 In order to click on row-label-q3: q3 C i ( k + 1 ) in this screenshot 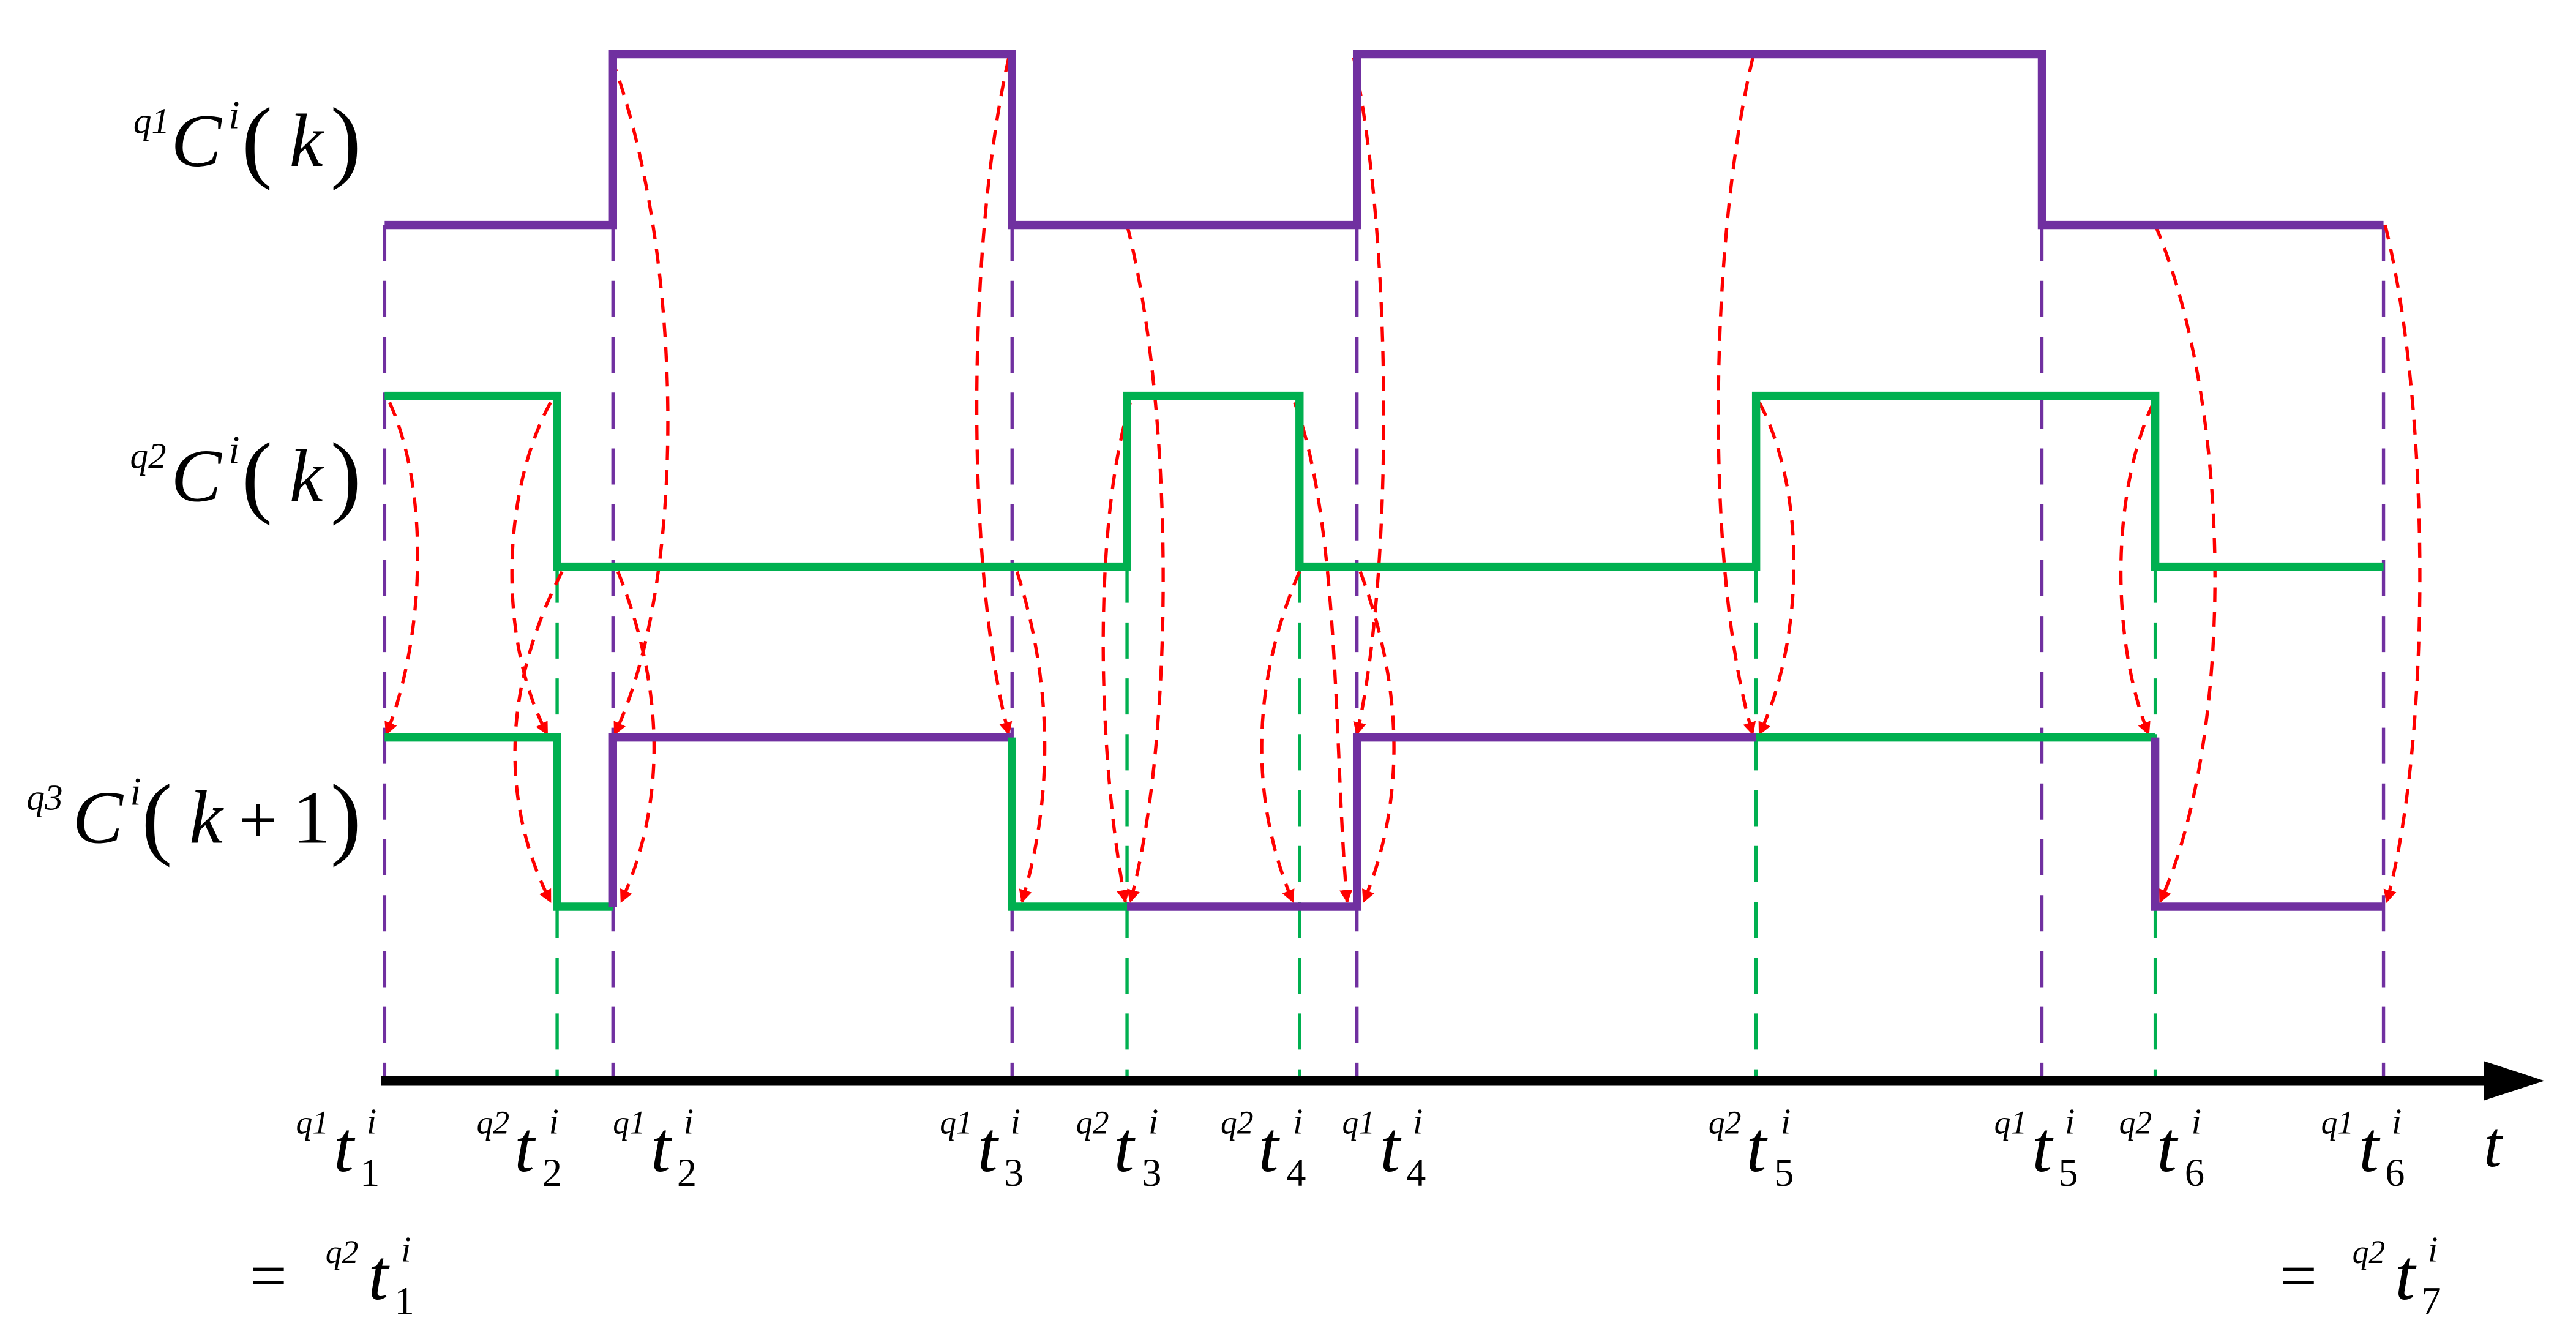, I will do `click(194, 817)`.